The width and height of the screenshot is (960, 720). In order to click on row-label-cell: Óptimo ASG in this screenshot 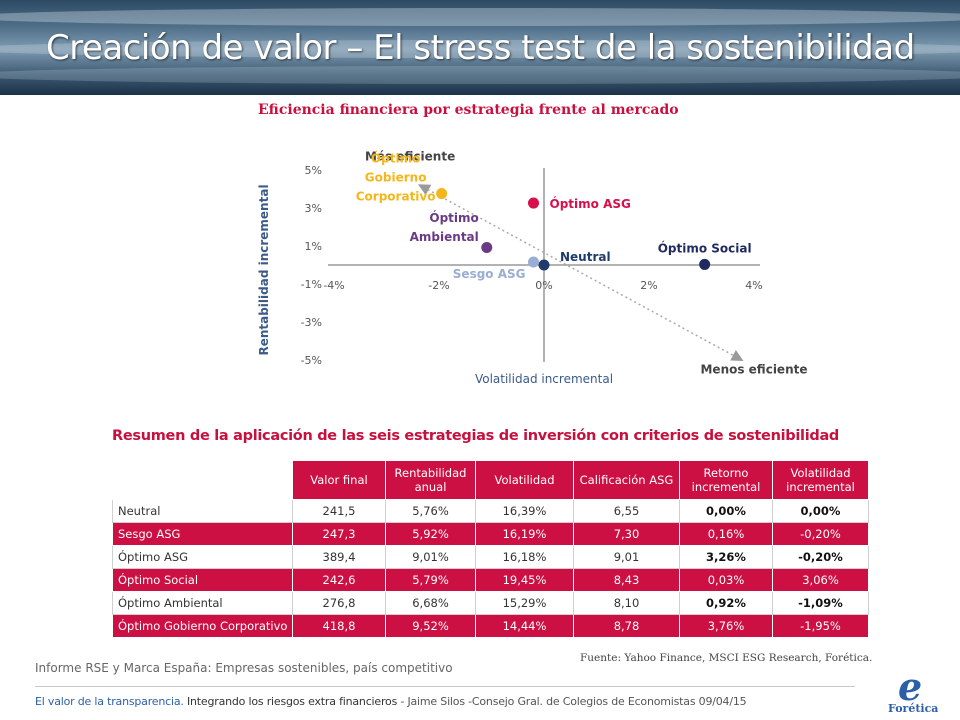, I will do `click(202, 557)`.